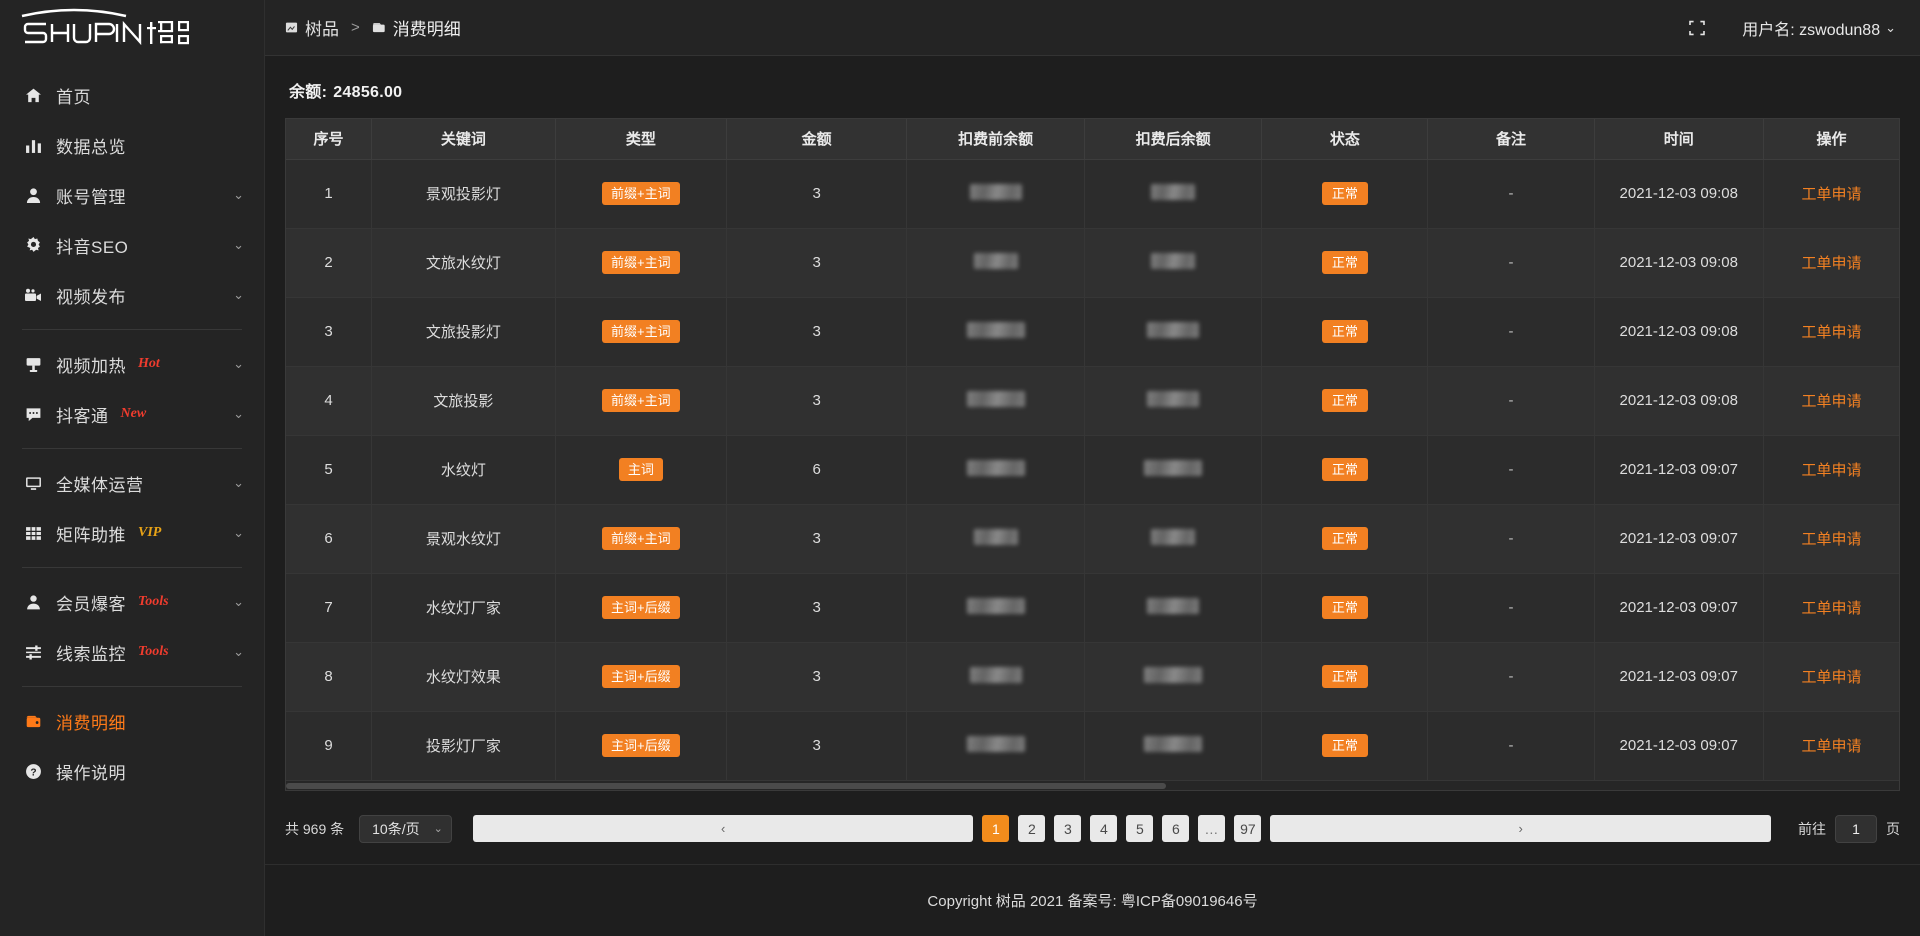  What do you see at coordinates (153, 601) in the screenshot?
I see `sidebar-item-tag: Tools` at bounding box center [153, 601].